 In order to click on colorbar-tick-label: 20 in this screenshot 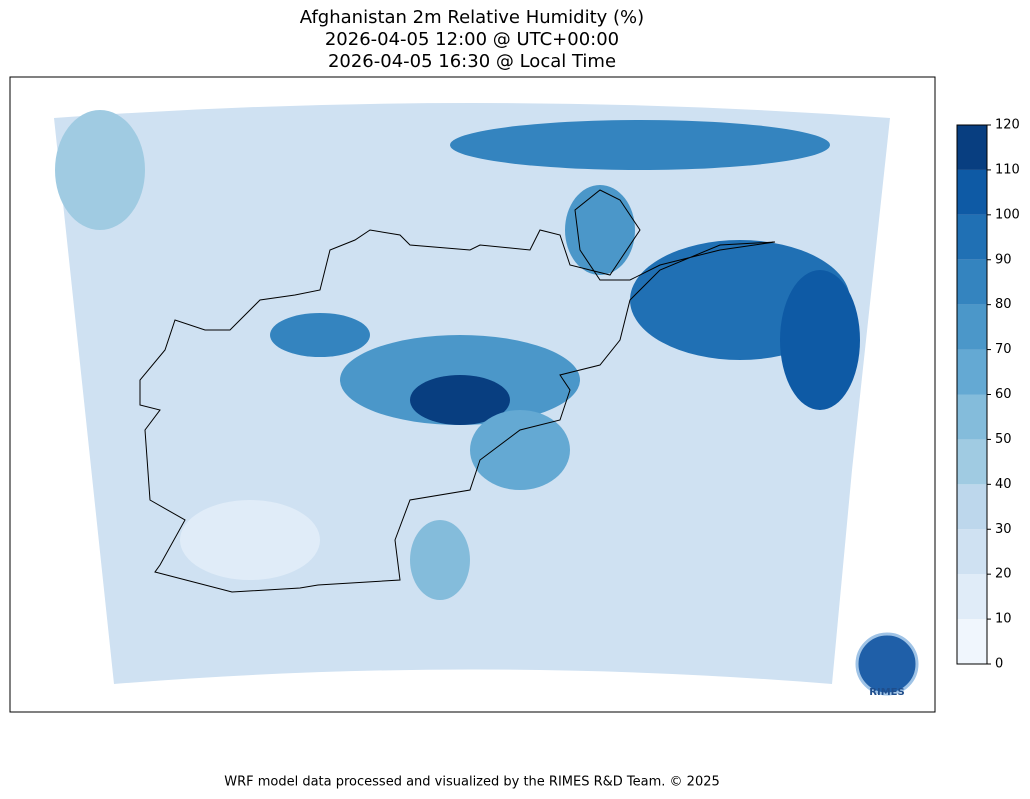, I will do `click(1003, 574)`.